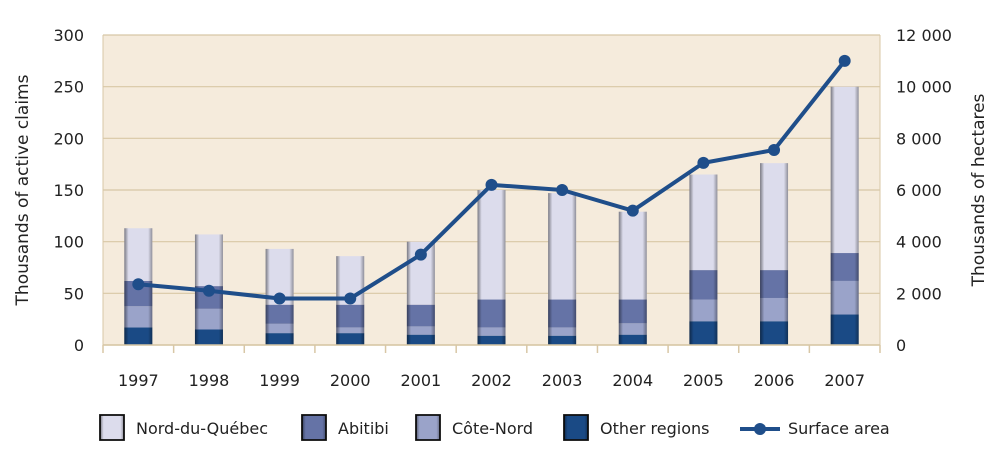  What do you see at coordinates (919, 293) in the screenshot?
I see `y2-tick-label: 2 000` at bounding box center [919, 293].